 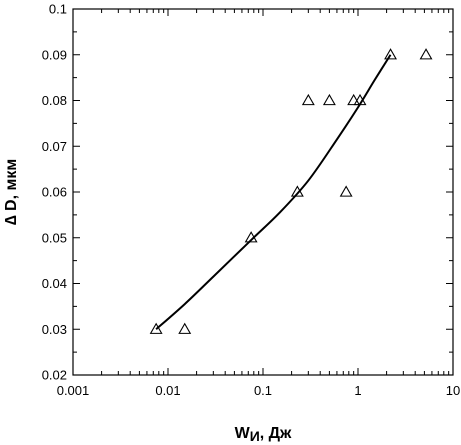 What do you see at coordinates (58, 9) in the screenshot?
I see `y-tick-label: 0.1` at bounding box center [58, 9].